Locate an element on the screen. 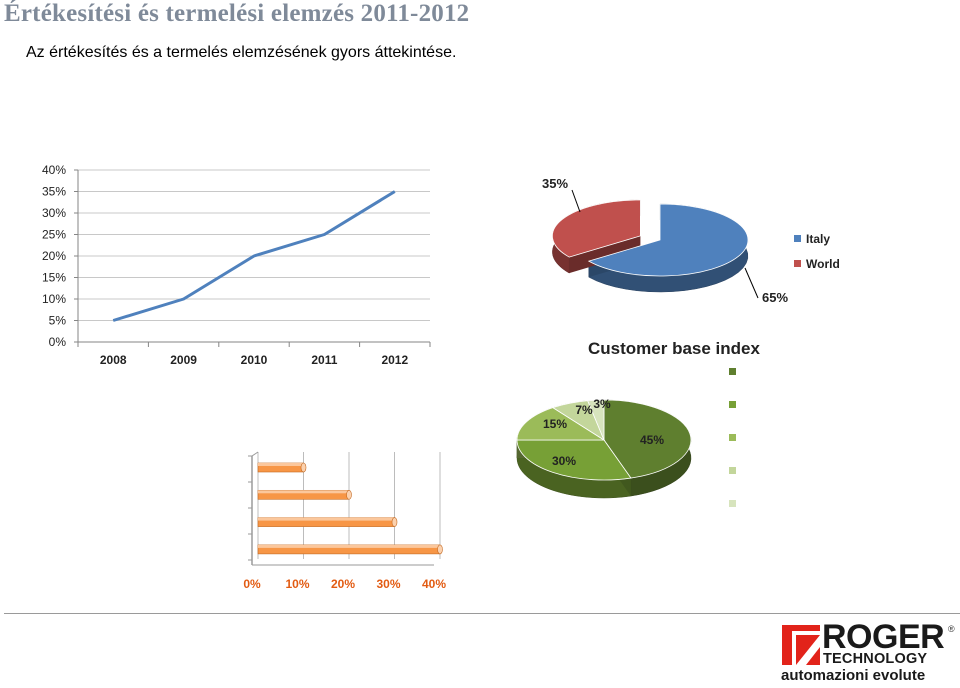  footer-divider is located at coordinates (482, 613).